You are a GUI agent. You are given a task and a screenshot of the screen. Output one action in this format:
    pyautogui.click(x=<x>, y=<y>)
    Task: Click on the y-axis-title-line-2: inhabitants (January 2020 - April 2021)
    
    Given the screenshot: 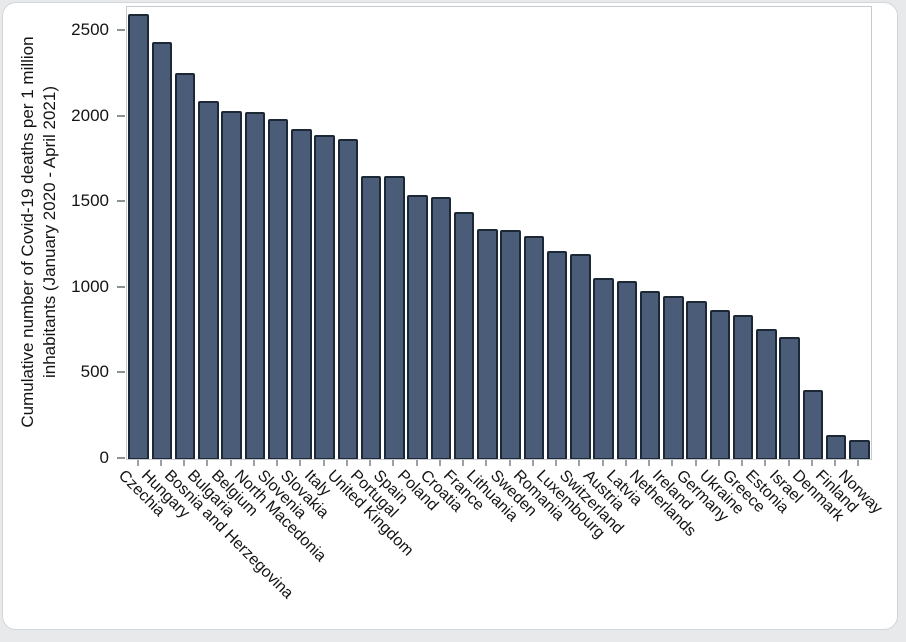 What is the action you would take?
    pyautogui.click(x=49, y=232)
    